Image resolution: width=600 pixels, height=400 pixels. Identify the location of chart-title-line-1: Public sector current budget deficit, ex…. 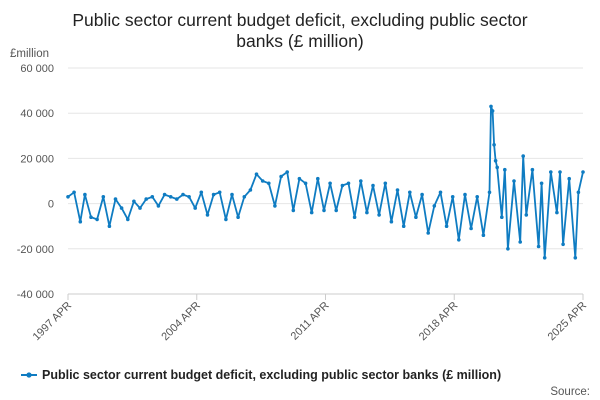
(299, 20).